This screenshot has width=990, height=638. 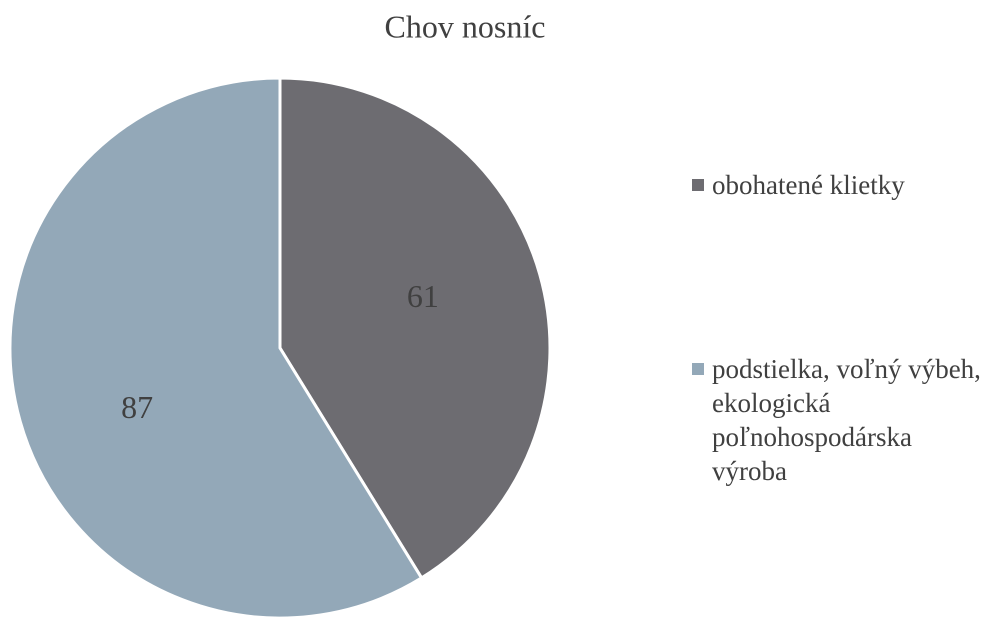 I want to click on legend-item: obohatené klietky, so click(x=839, y=185).